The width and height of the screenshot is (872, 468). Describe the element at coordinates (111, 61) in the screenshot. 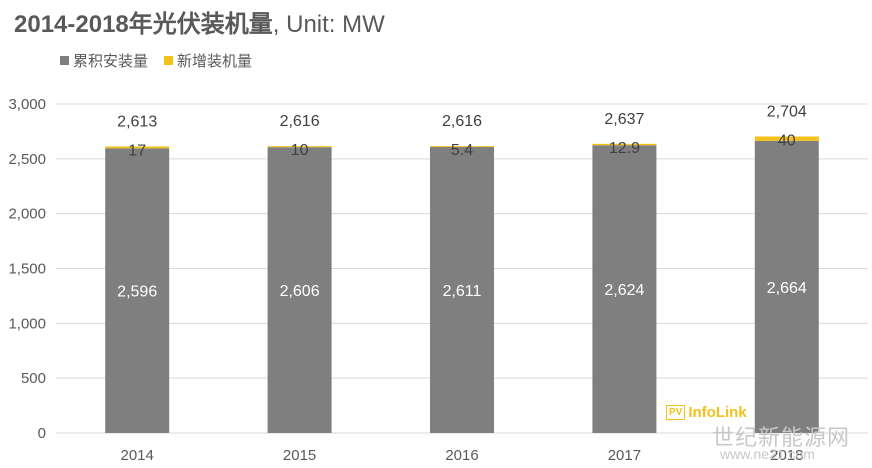

I see `legend-label-cumulative: 累积安装量` at that location.